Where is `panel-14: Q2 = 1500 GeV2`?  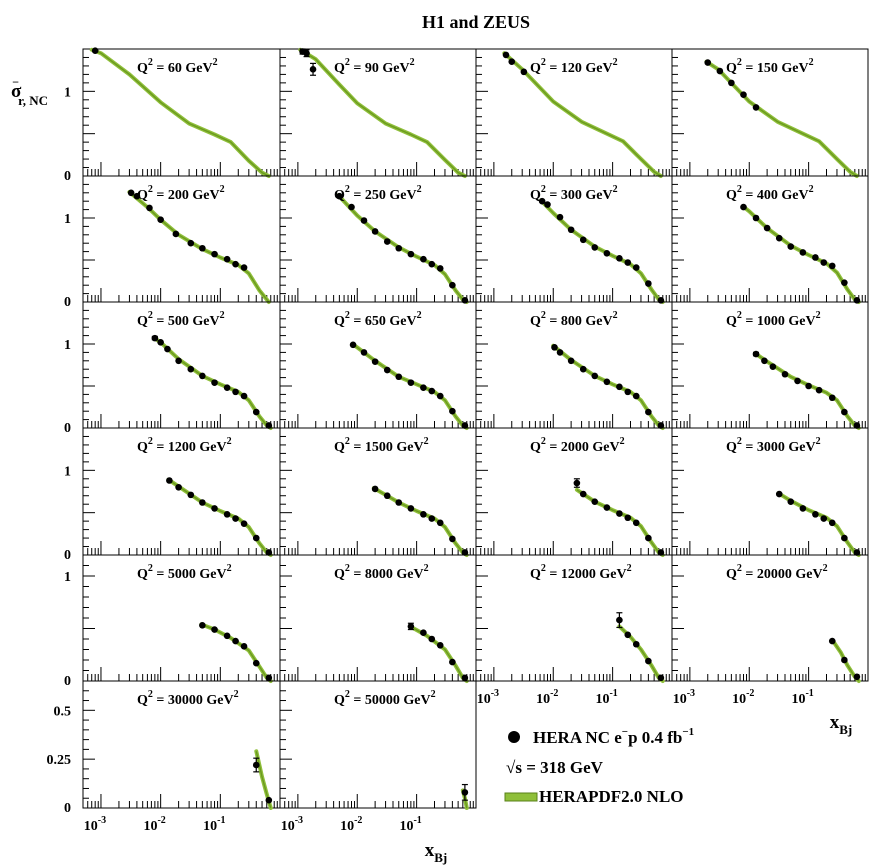 panel-14: Q2 = 1500 GeV2 is located at coordinates (378, 492).